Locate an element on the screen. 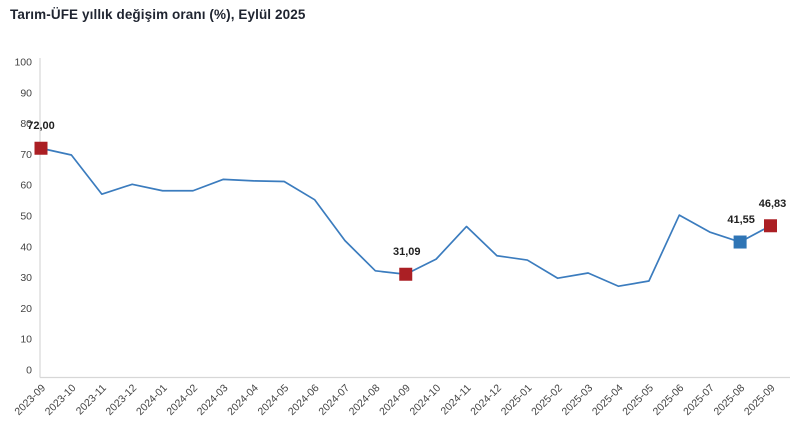 This screenshot has height=434, width=801. x-axis-tick-label: 2024-07 is located at coordinates (334, 400).